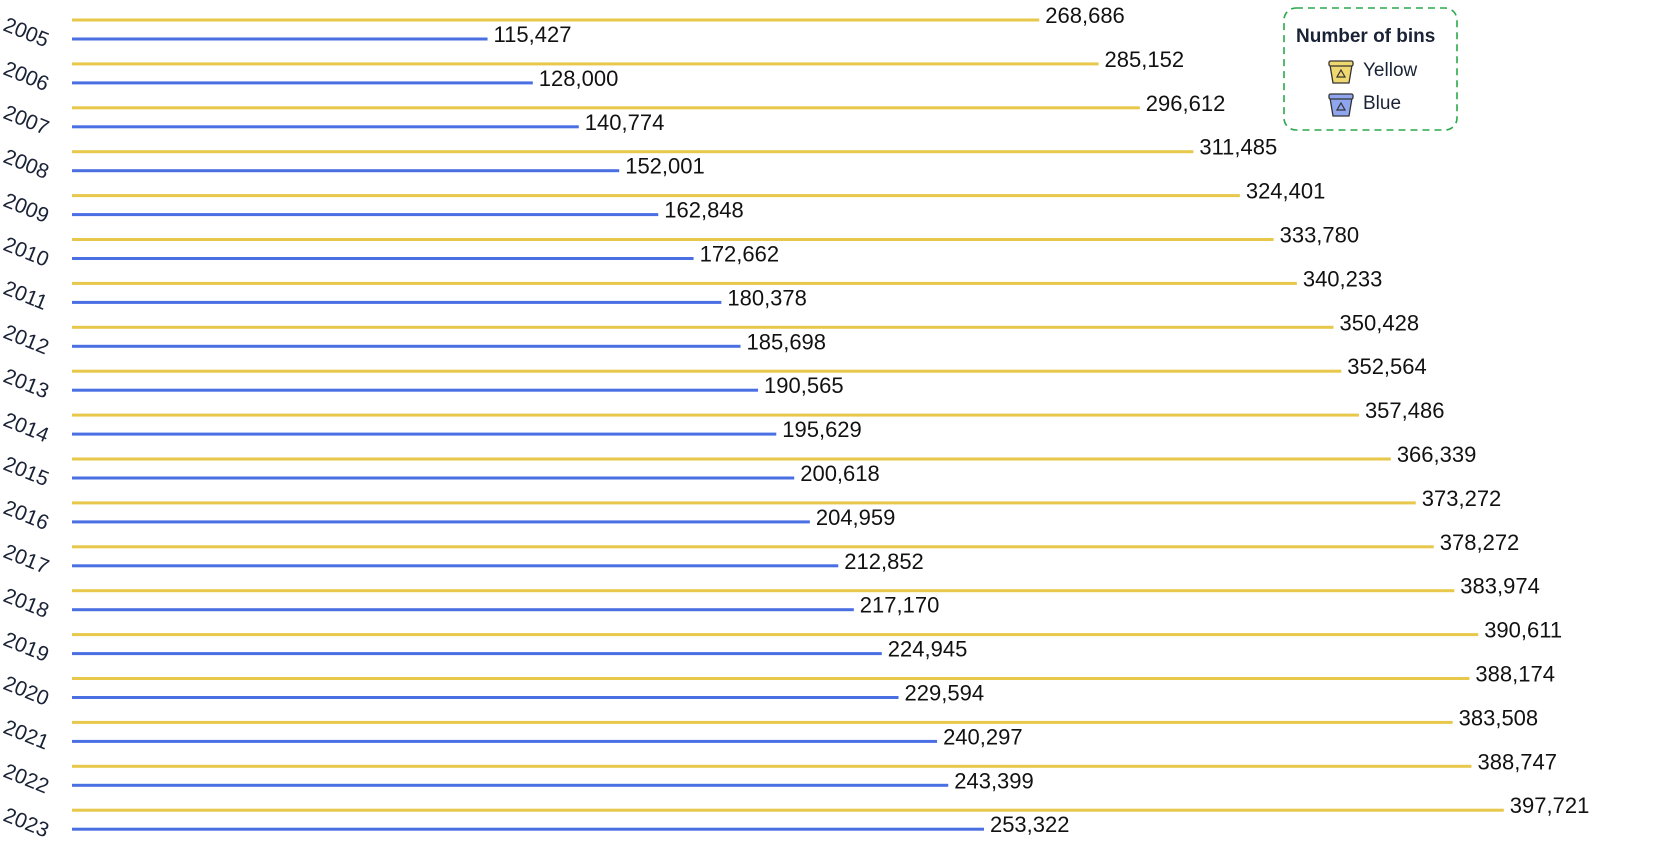  Describe the element at coordinates (763, 591) in the screenshot. I see `bar-yellow-2018` at that location.